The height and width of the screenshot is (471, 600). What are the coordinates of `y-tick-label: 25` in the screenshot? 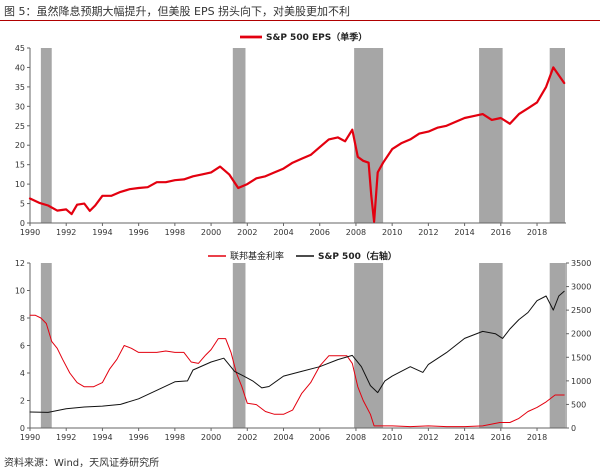 It's located at (20, 126).